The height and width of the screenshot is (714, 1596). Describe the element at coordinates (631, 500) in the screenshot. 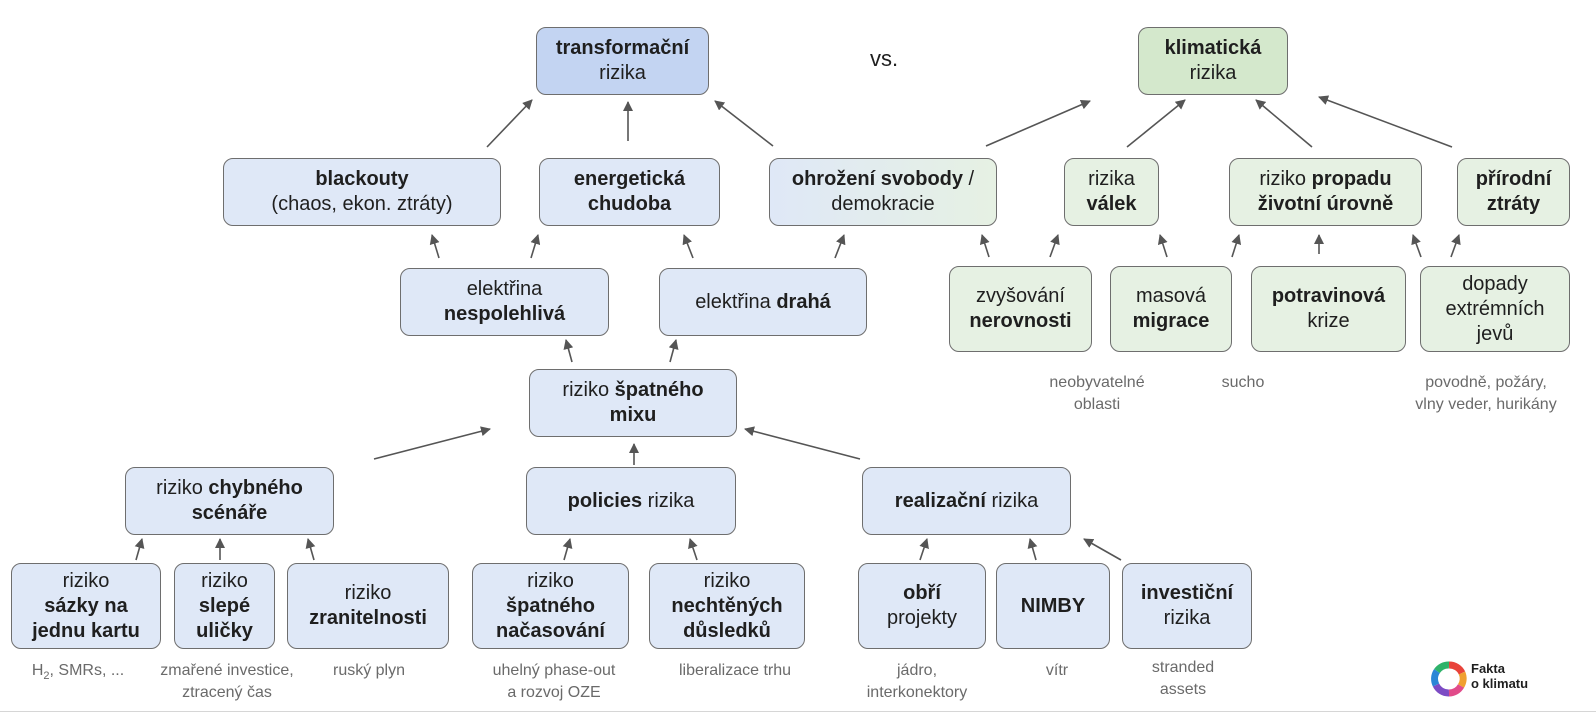

I see `box-line: policies rizika` at that location.